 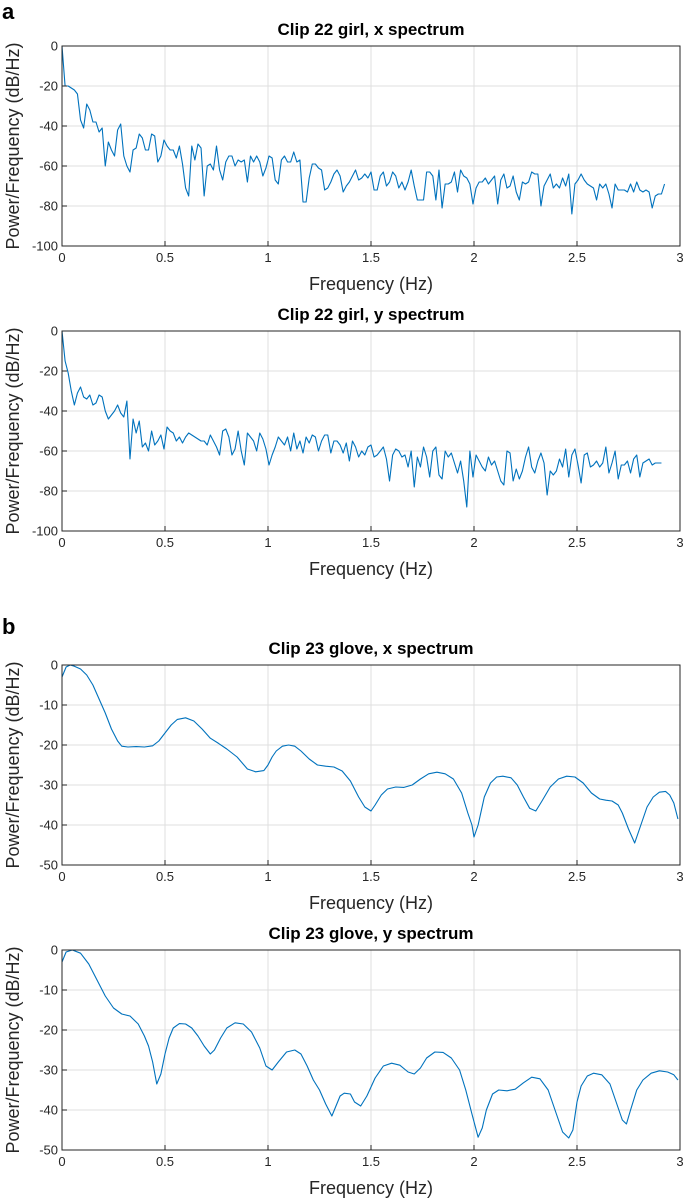 What do you see at coordinates (8, 12) in the screenshot?
I see `panel-label-a: a` at bounding box center [8, 12].